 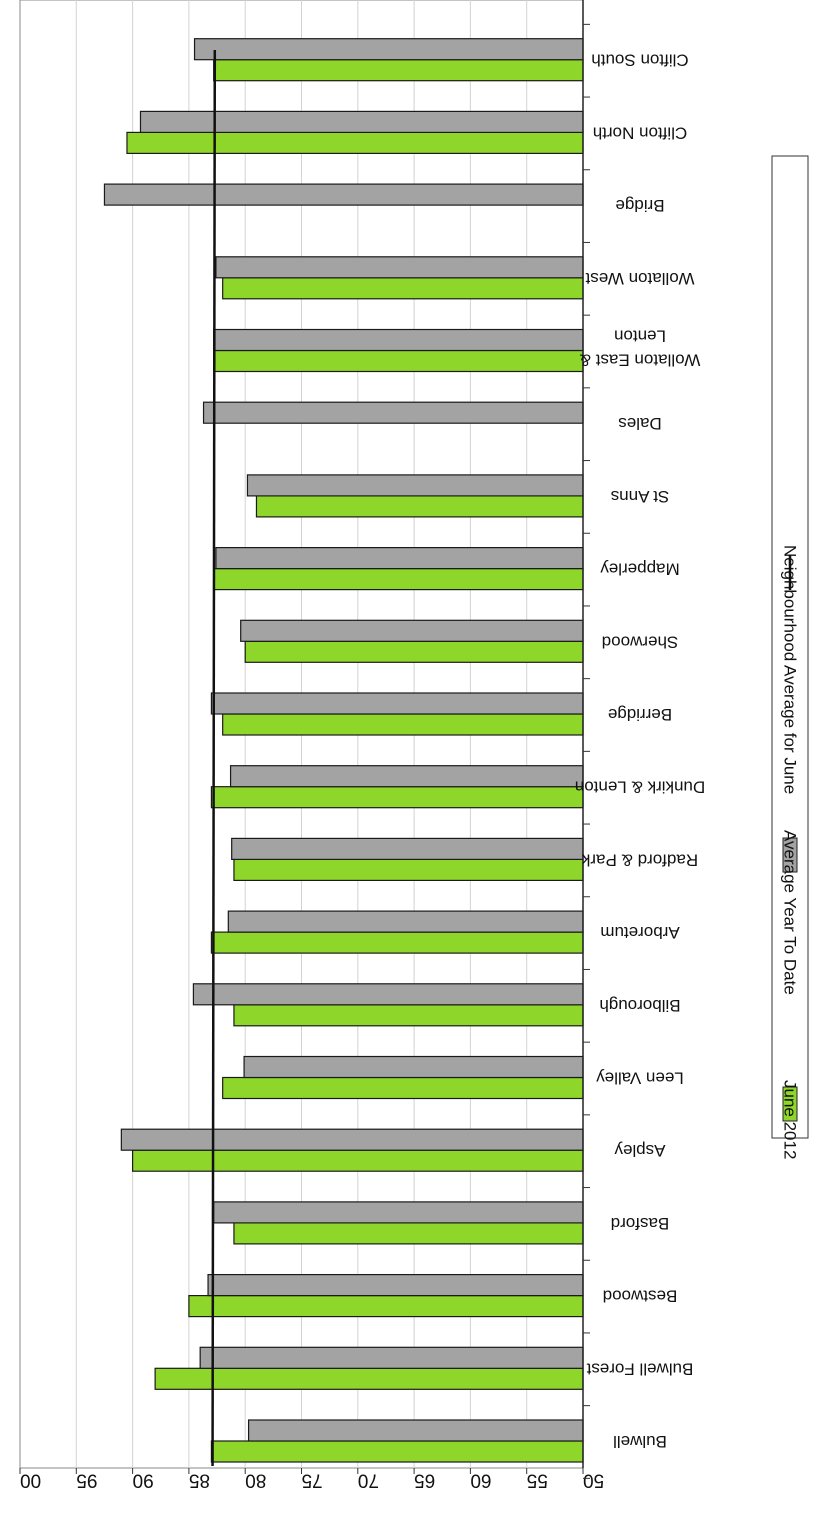 I want to click on category-label-line: Mapperley, so click(x=640, y=569).